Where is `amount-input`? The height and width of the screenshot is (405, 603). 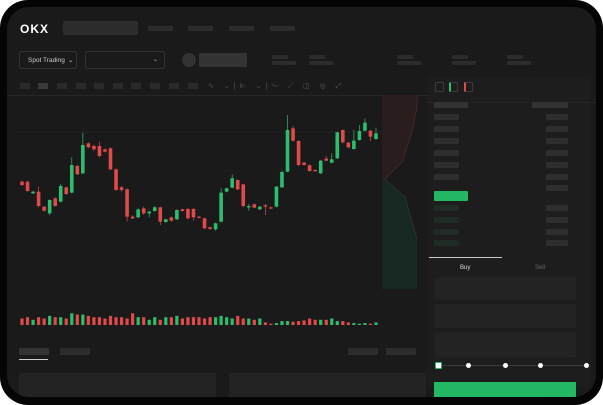 amount-input is located at coordinates (505, 316).